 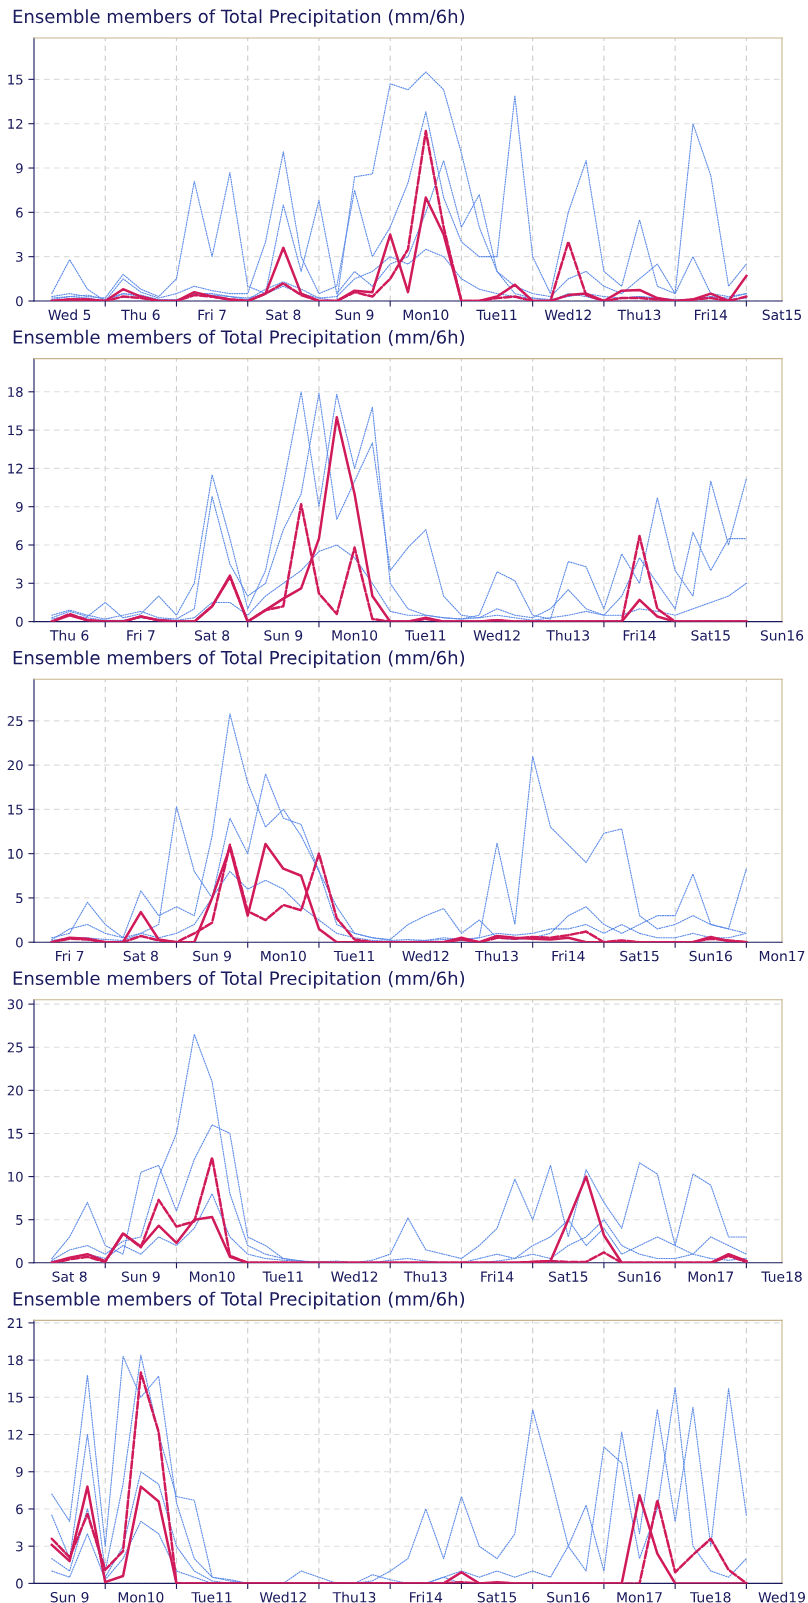 I want to click on y-tick-label: 21, so click(x=15, y=1323).